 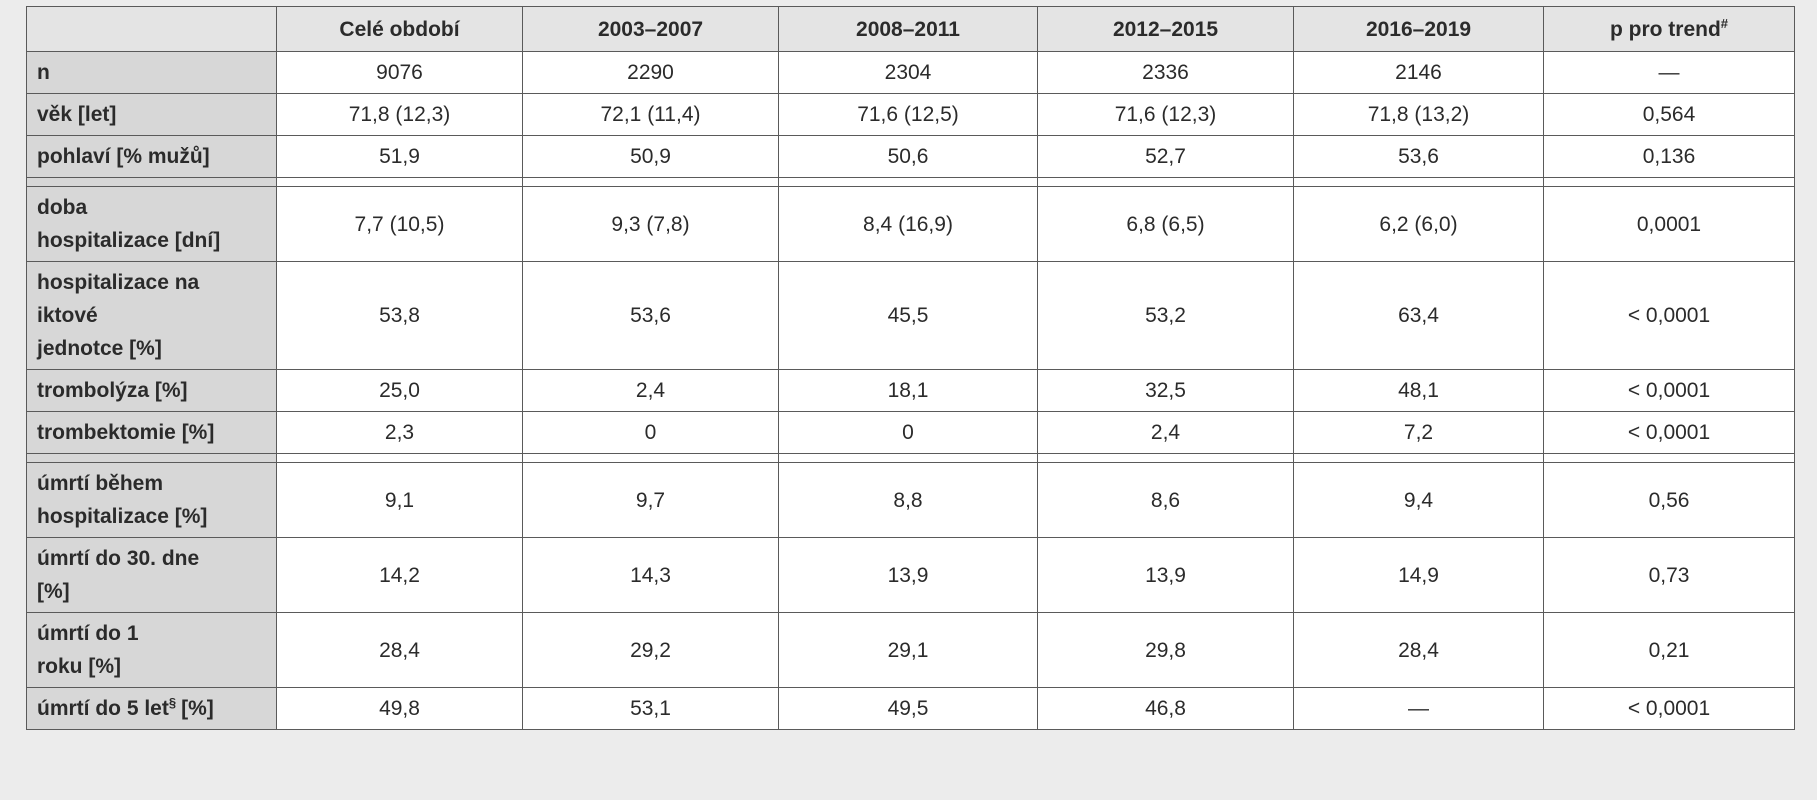 What do you see at coordinates (43, 72) in the screenshot?
I see `label-text: n` at bounding box center [43, 72].